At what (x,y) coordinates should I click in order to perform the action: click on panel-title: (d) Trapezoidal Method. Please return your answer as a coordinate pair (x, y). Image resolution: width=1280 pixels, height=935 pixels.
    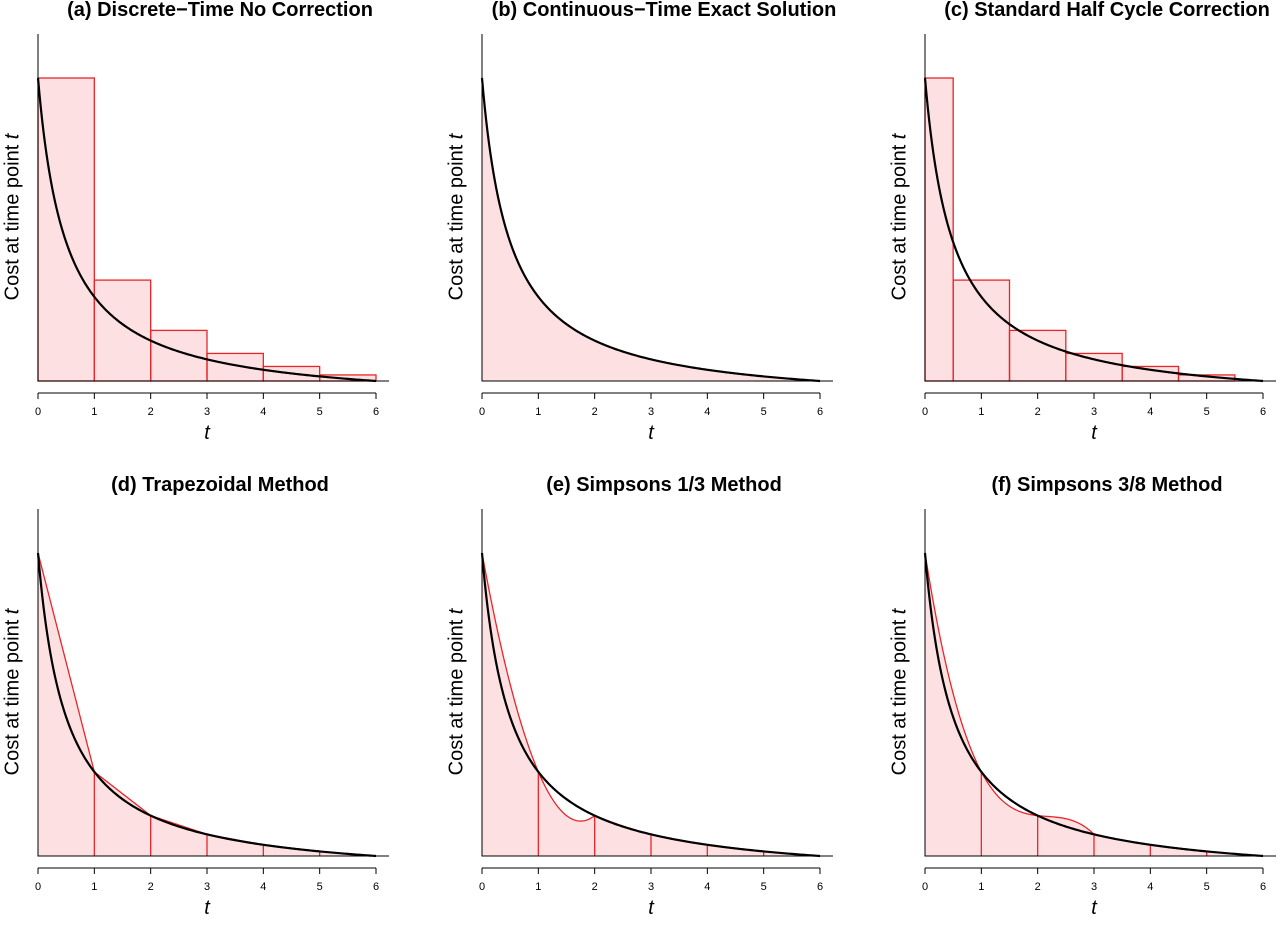
    Looking at the image, I should click on (220, 485).